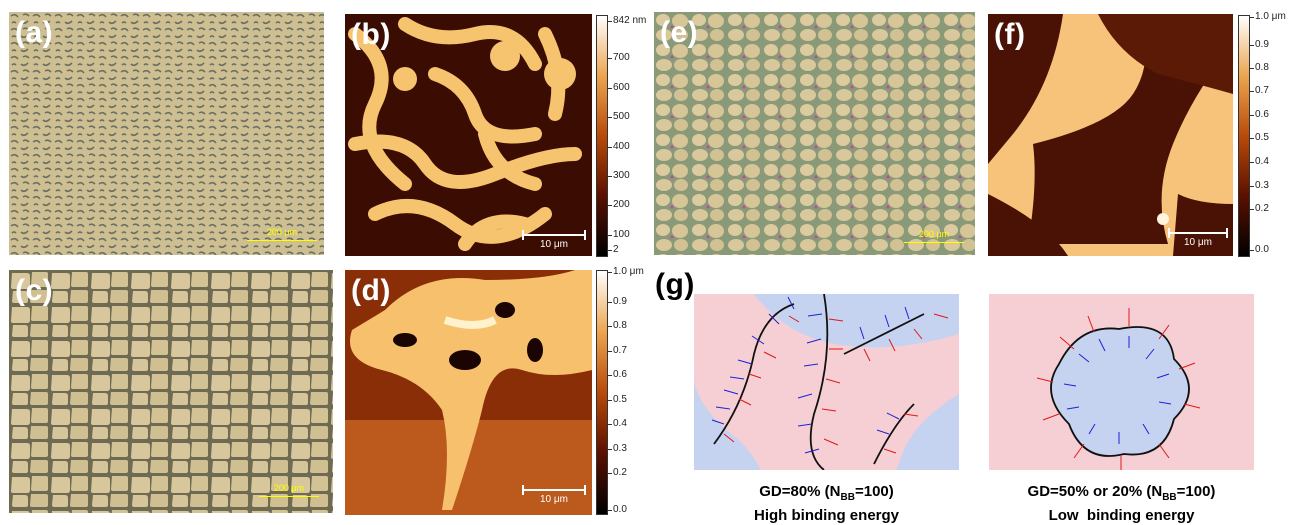 Image resolution: width=1289 pixels, height=525 pixels. I want to click on panel-d-afm-image: (d) 10 μm, so click(468, 392).